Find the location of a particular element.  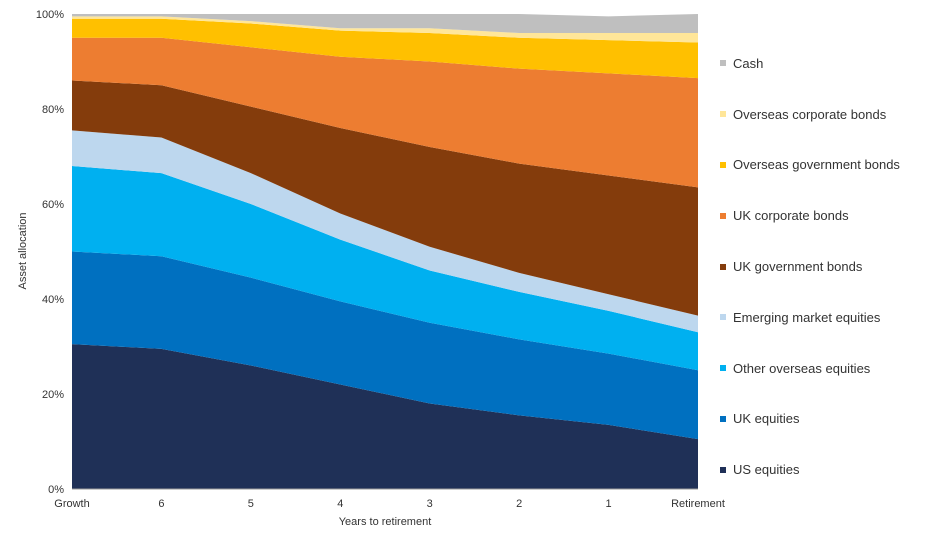

y-axis-title: Asset allocation is located at coordinates (23, 250).